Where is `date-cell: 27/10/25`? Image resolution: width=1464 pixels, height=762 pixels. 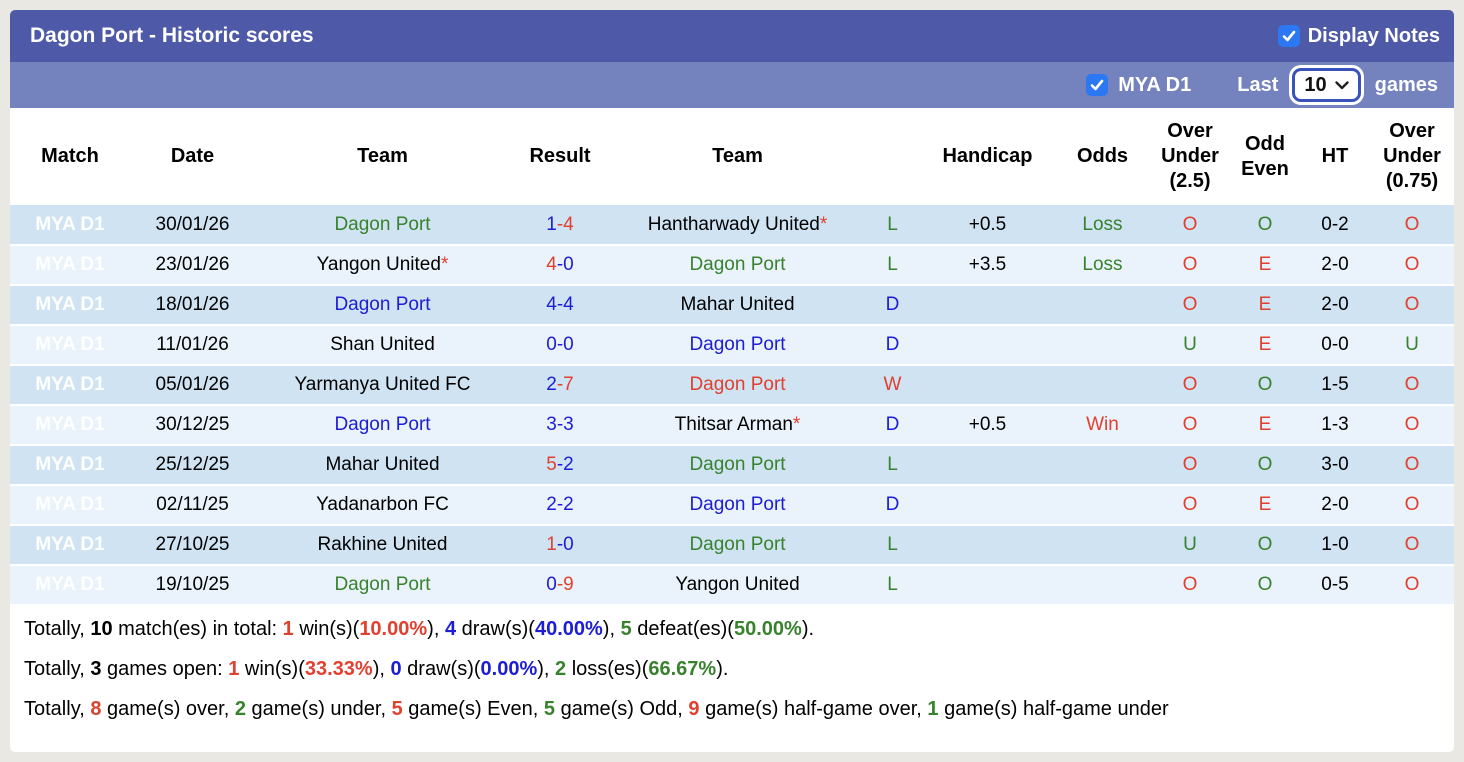
date-cell: 27/10/25 is located at coordinates (192, 545).